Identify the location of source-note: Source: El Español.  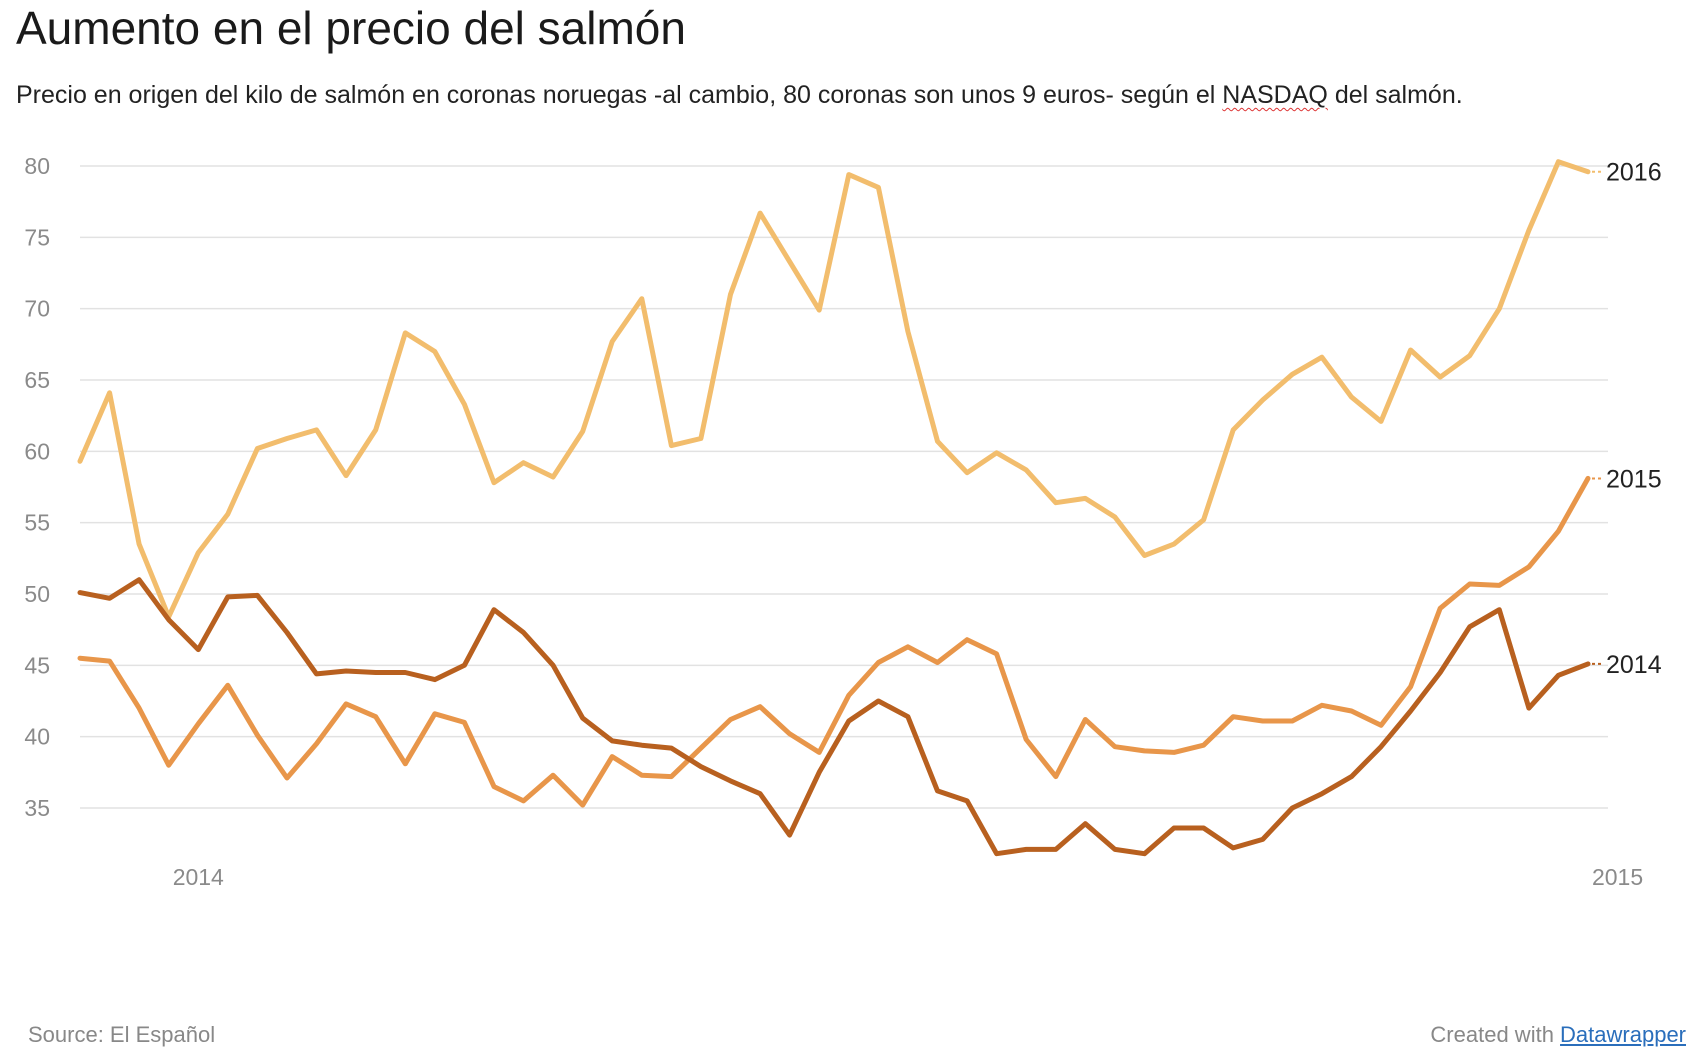
(122, 1034).